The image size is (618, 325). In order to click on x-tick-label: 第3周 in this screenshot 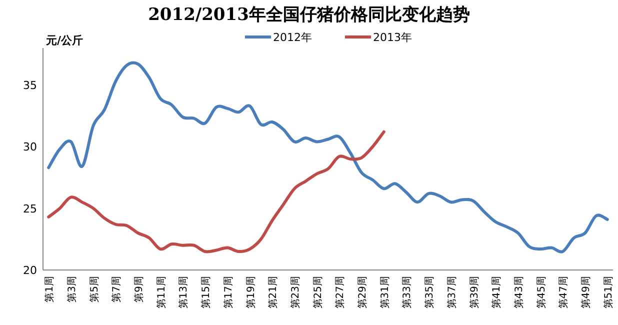, I will do `click(72, 289)`.